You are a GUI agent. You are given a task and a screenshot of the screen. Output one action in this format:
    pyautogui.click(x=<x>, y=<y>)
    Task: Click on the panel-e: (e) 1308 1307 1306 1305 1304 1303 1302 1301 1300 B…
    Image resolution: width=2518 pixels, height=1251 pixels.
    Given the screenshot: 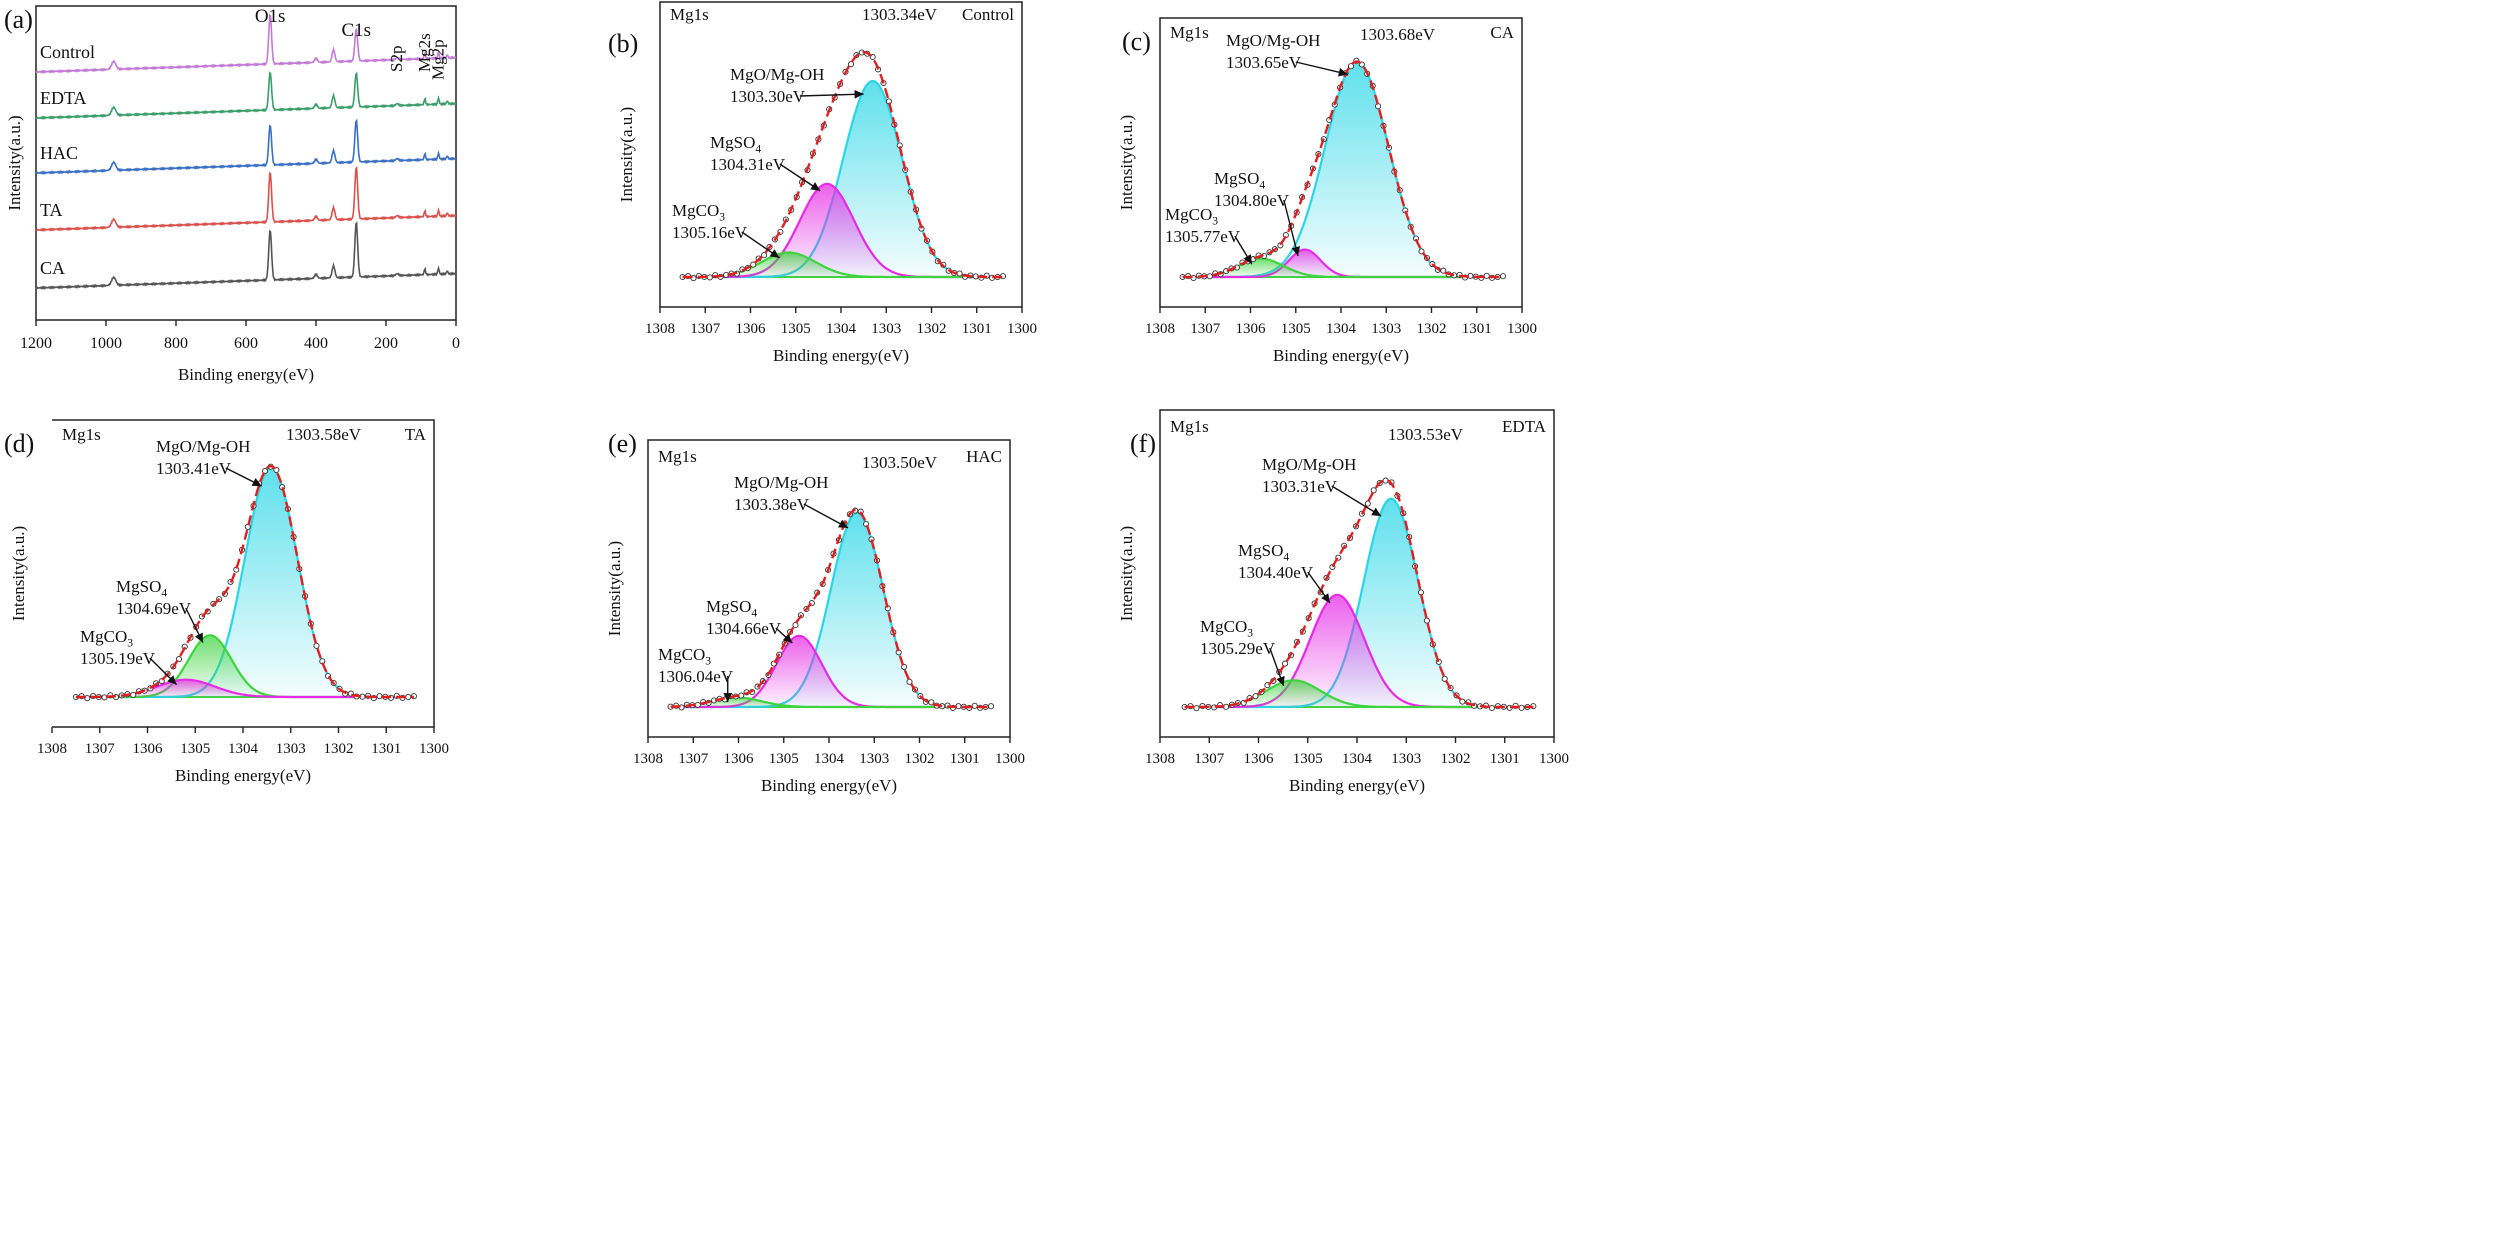 What is the action you would take?
    pyautogui.click(x=815, y=612)
    